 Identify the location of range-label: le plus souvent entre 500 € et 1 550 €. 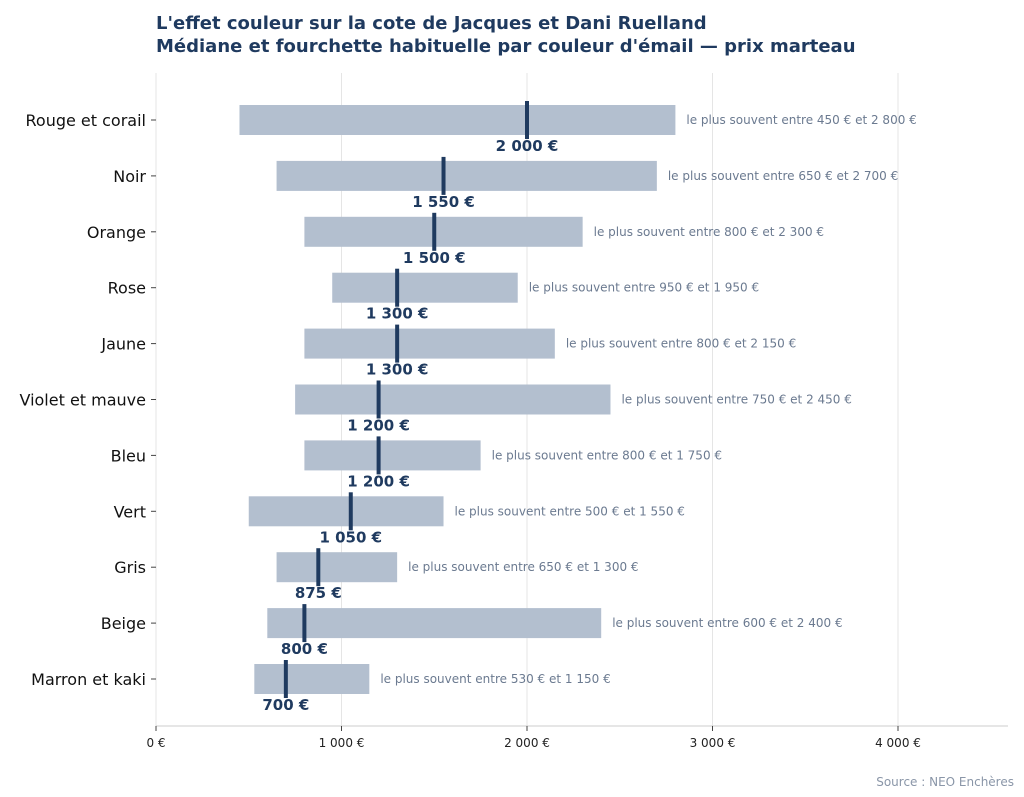
(570, 511).